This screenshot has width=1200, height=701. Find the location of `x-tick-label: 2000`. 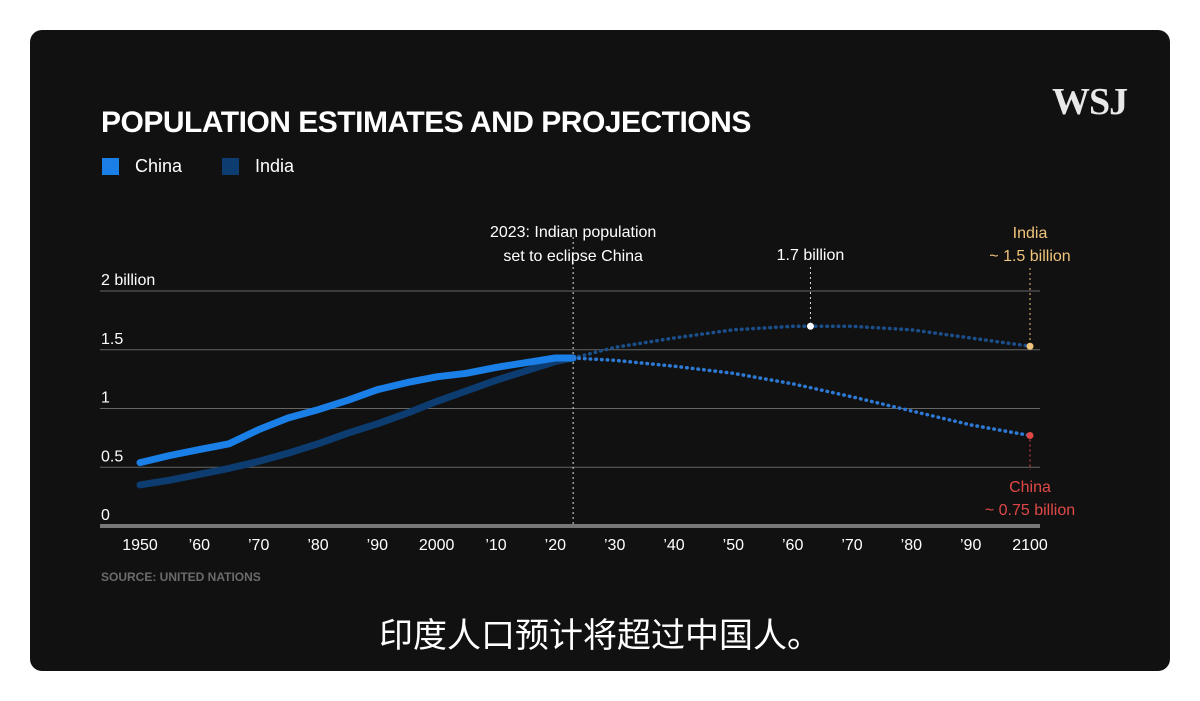

x-tick-label: 2000 is located at coordinates (437, 545).